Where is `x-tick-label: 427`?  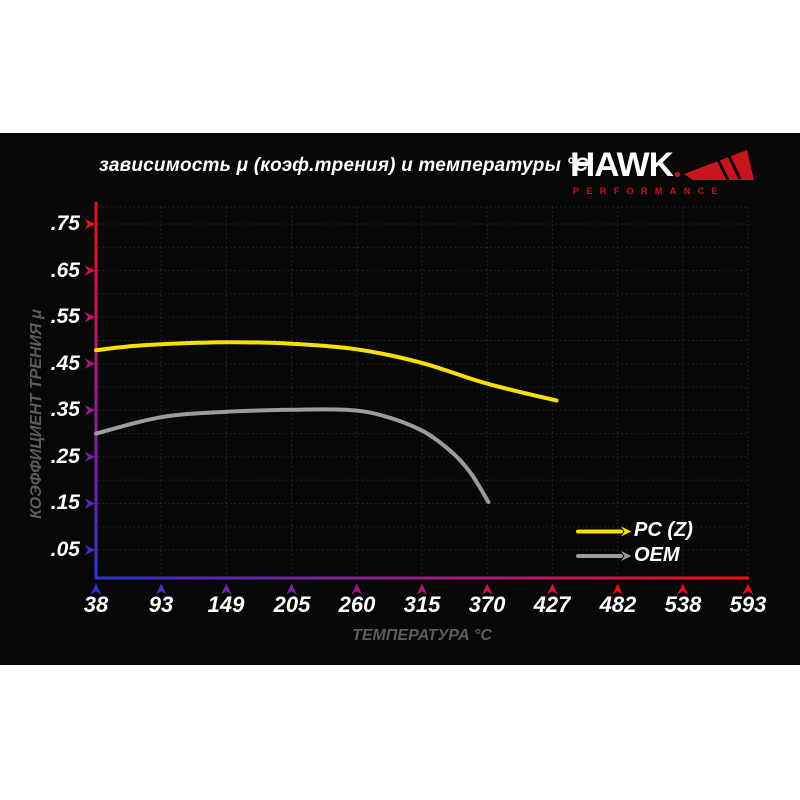 x-tick-label: 427 is located at coordinates (552, 604).